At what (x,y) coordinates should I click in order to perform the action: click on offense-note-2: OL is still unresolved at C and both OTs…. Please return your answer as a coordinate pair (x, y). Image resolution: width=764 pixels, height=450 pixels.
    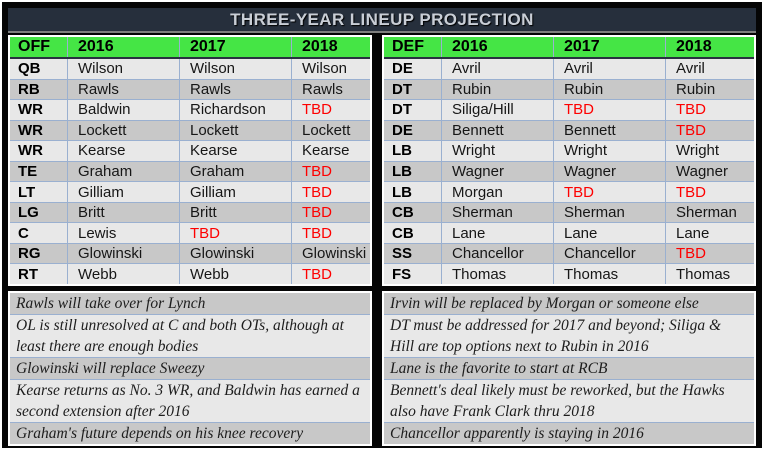
    Looking at the image, I should click on (190, 335).